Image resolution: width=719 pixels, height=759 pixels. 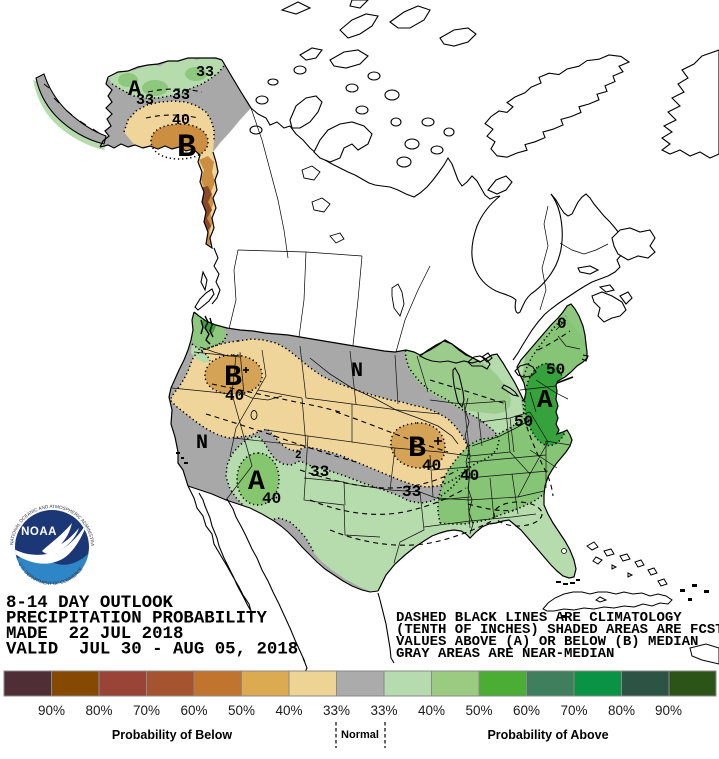 What do you see at coordinates (136, 619) in the screenshot?
I see `svg-text: PRECIPITATION PROBABILITY` at bounding box center [136, 619].